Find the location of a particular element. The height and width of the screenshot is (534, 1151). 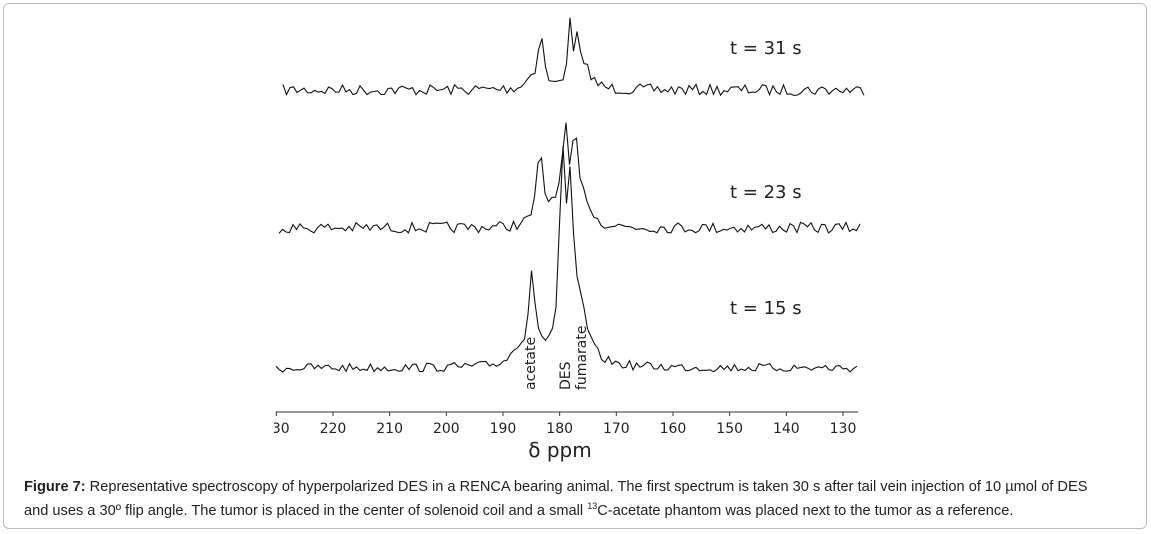

spectrum-label: t = 15 s is located at coordinates (766, 308).